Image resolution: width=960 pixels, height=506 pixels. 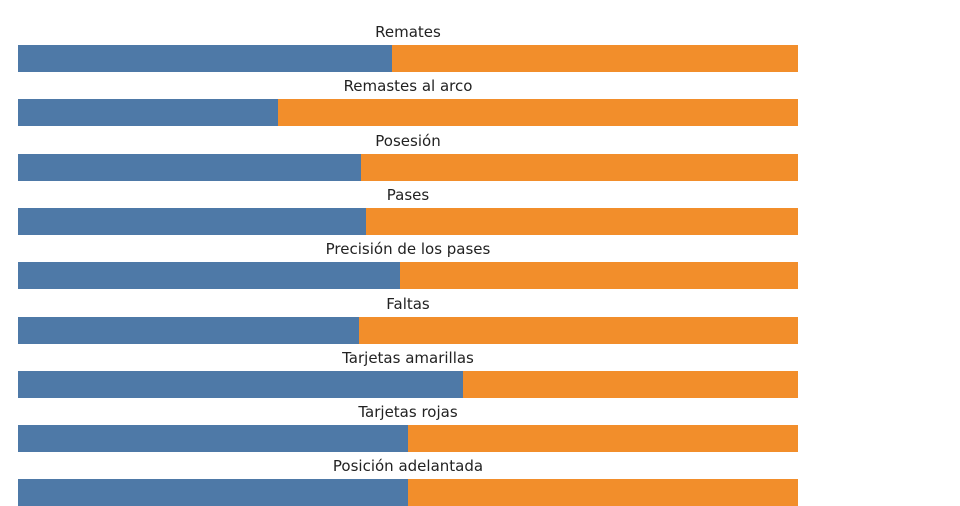 What do you see at coordinates (408, 303) in the screenshot?
I see `category-label: Faltas` at bounding box center [408, 303].